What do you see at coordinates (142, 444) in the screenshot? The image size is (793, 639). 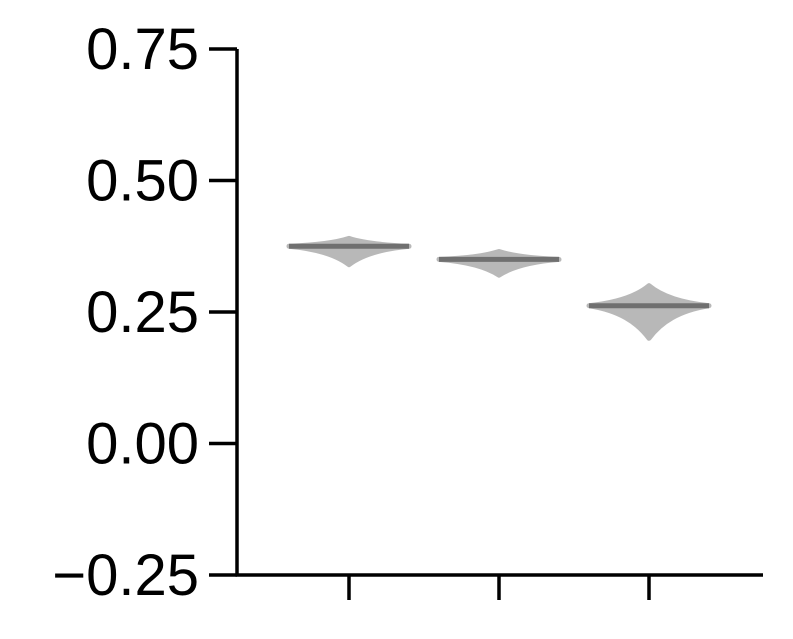 I see `y-tick-label-1: 0.00` at bounding box center [142, 444].